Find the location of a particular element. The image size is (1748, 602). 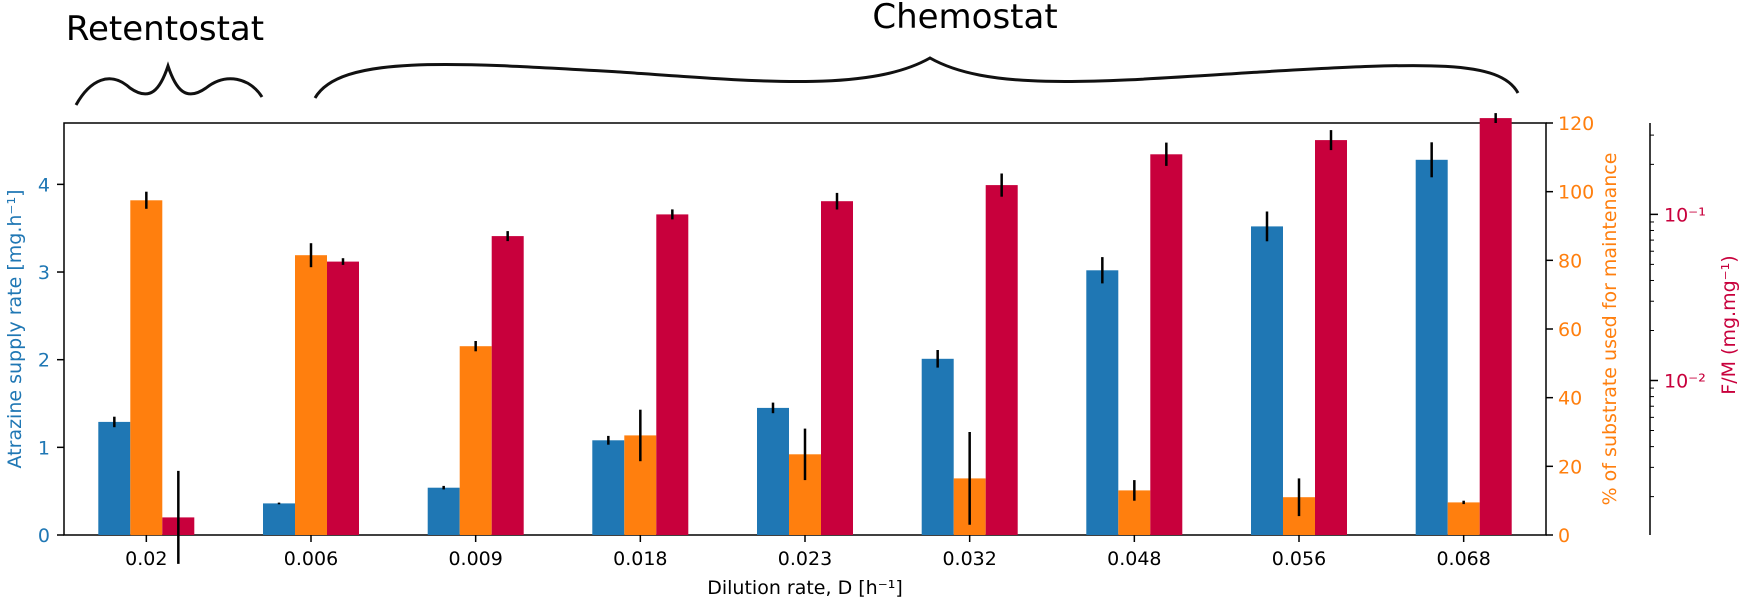

right1-tick-label: 100 is located at coordinates (1576, 193).